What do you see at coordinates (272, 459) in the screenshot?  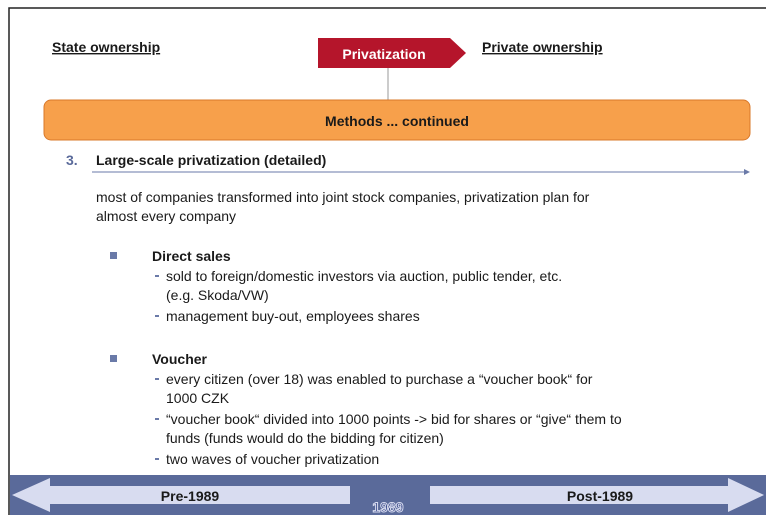 I see `point-line: two waves of voucher privatization` at bounding box center [272, 459].